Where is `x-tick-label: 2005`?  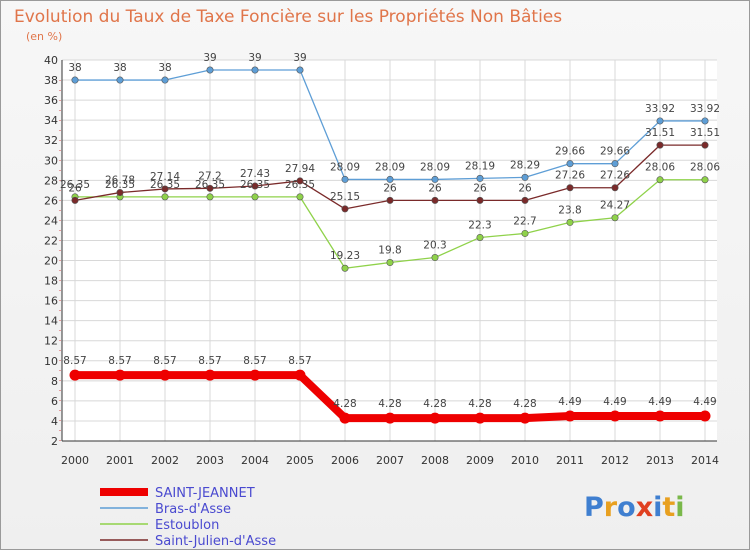
x-tick-label: 2005 is located at coordinates (300, 460).